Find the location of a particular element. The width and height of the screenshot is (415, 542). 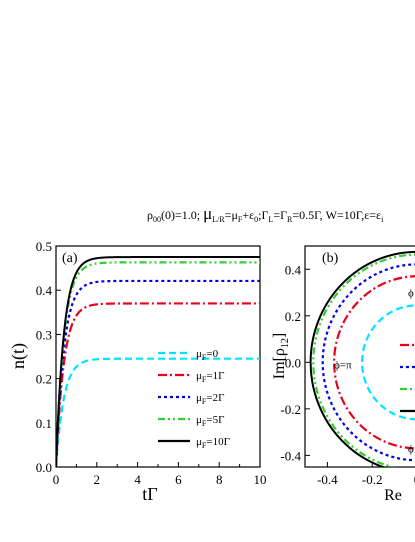

panel-a-xtick-label: 6 is located at coordinates (178, 479).